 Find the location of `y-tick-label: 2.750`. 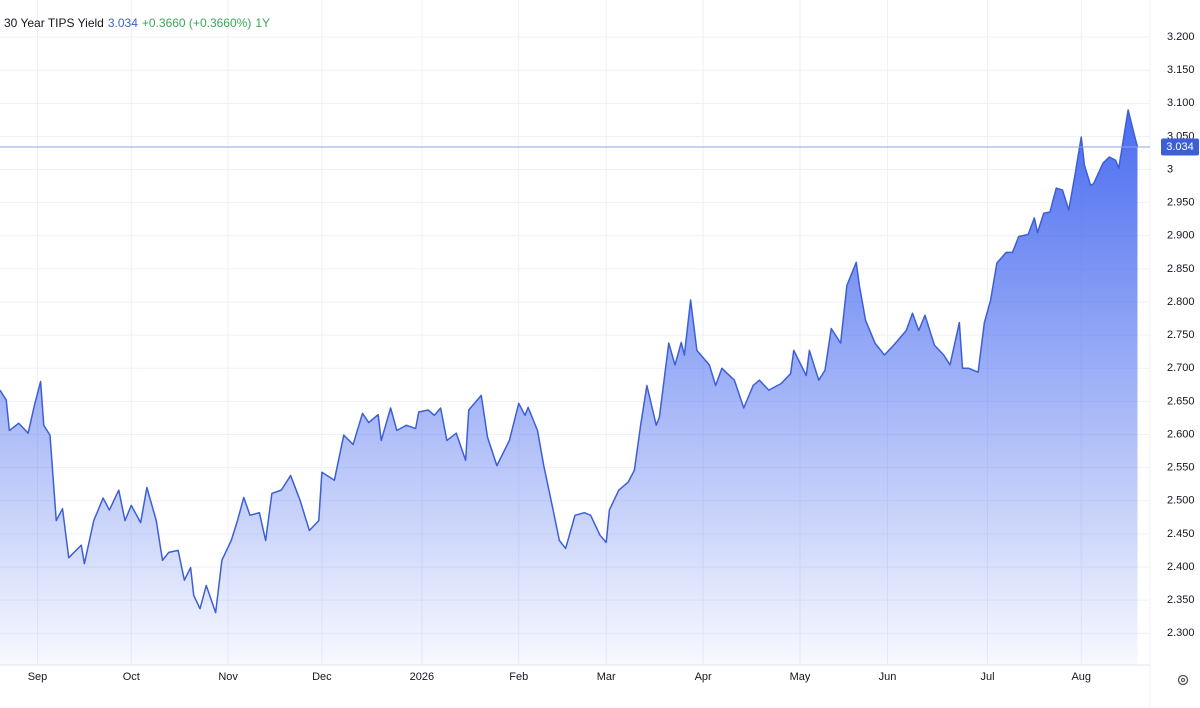

y-tick-label: 2.750 is located at coordinates (1181, 335).